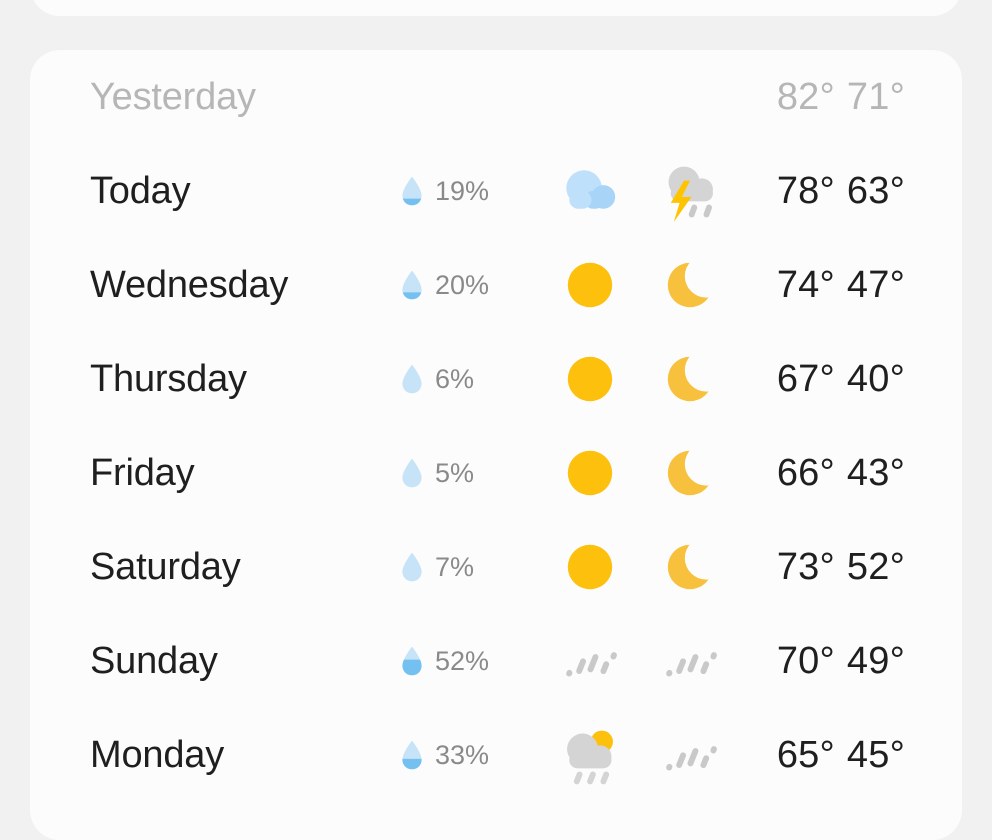 The image size is (992, 840). Describe the element at coordinates (140, 190) in the screenshot. I see `forecast-day-label: Today` at that location.